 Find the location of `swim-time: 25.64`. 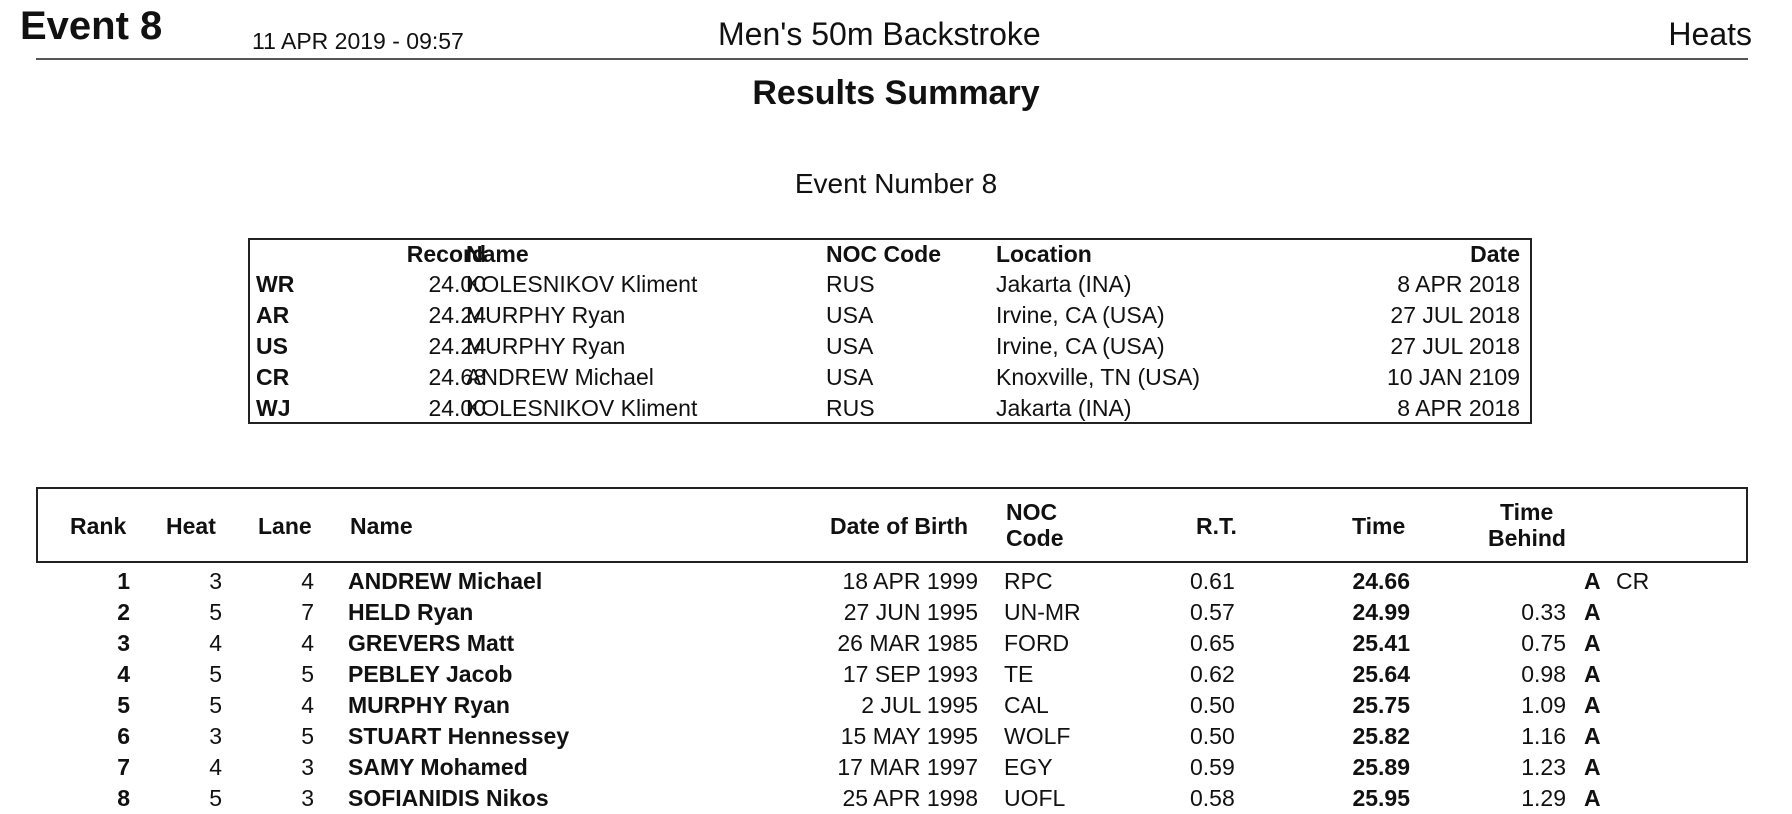

swim-time: 25.64 is located at coordinates (1381, 674).